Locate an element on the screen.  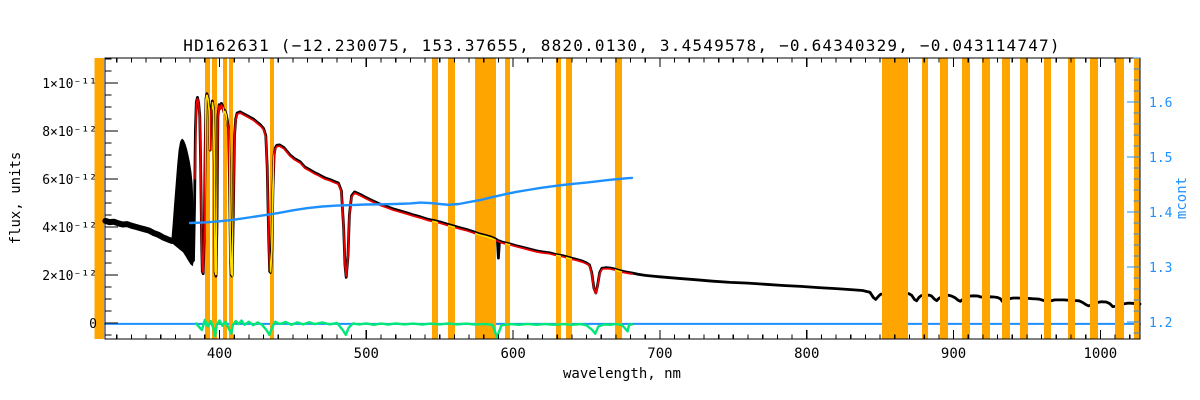
residual-line is located at coordinates (414, 328).